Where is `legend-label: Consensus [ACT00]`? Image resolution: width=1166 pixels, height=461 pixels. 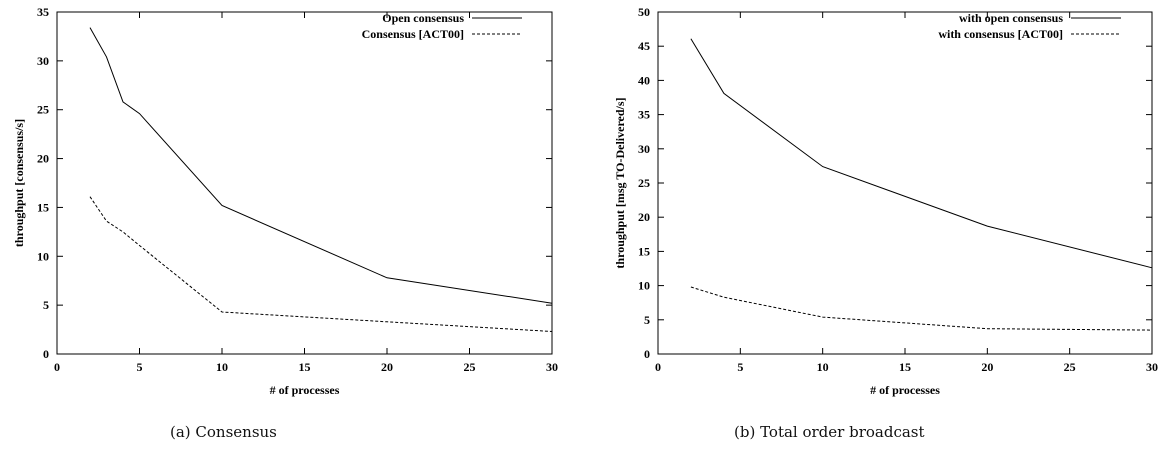
legend-label: Consensus [ACT00] is located at coordinates (413, 34).